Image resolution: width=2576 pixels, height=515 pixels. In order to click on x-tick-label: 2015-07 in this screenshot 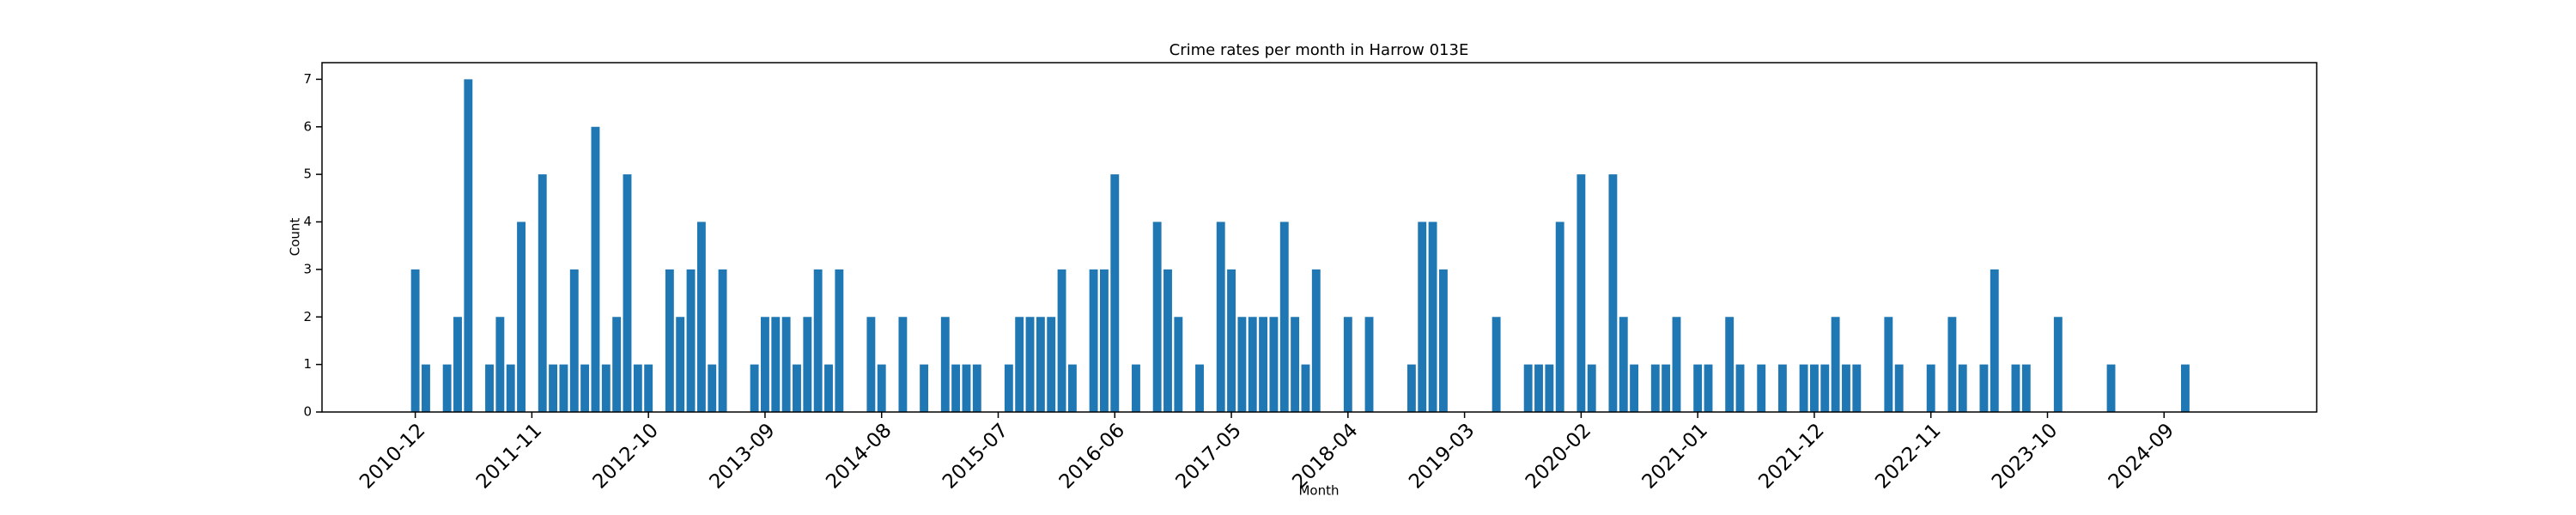, I will do `click(976, 456)`.